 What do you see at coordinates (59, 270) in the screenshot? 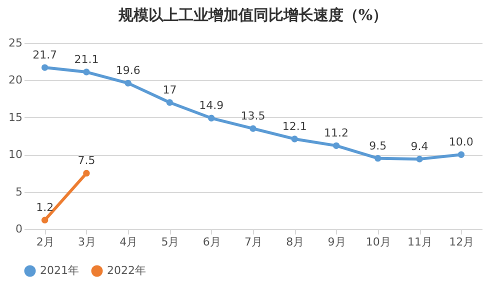
I see `legend-label: 2021年` at bounding box center [59, 270].